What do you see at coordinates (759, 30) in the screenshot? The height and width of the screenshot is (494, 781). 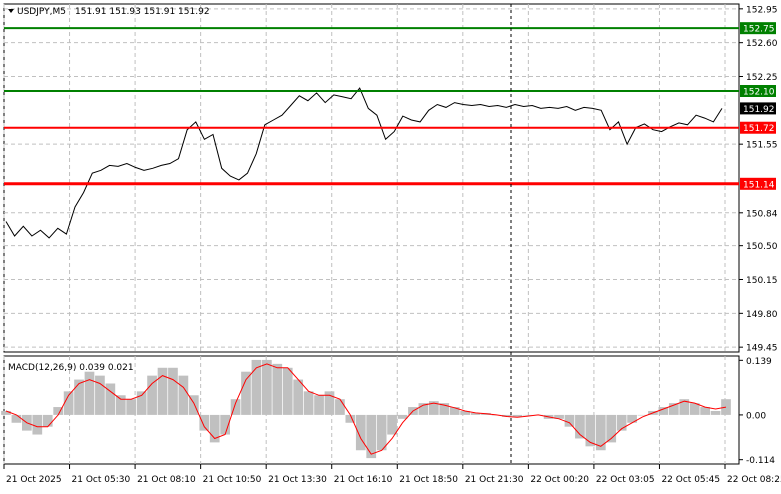 I see `level-badge-label: 152.75` at bounding box center [759, 30].